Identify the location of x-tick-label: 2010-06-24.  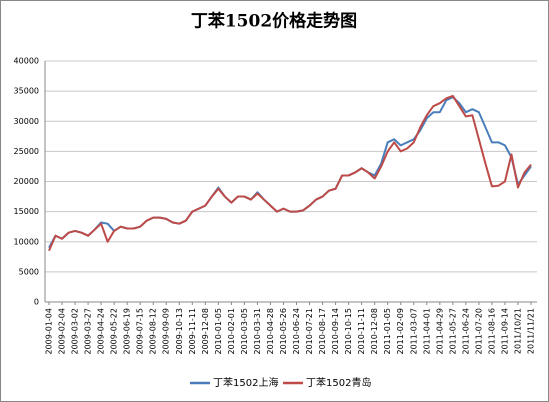
(296, 331).